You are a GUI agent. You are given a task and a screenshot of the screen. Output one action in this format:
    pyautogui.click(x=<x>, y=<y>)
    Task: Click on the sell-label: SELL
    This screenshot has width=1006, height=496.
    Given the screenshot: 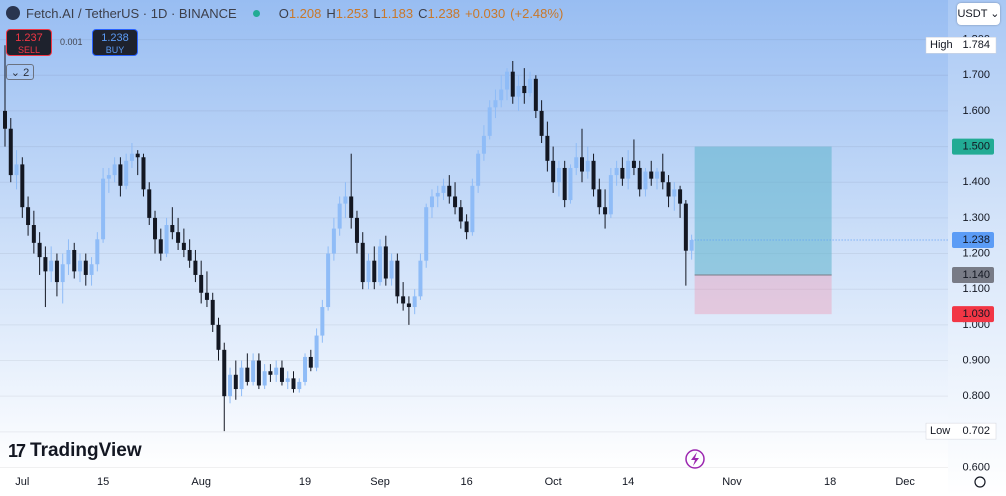 What is the action you would take?
    pyautogui.click(x=29, y=50)
    